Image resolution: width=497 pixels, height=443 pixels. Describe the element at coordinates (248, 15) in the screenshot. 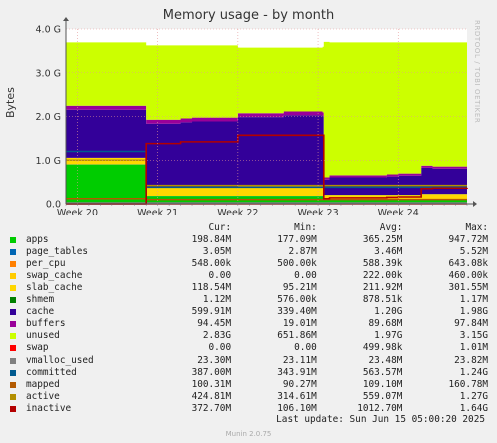

I see `chart-title: Memory usage - by month` at that location.